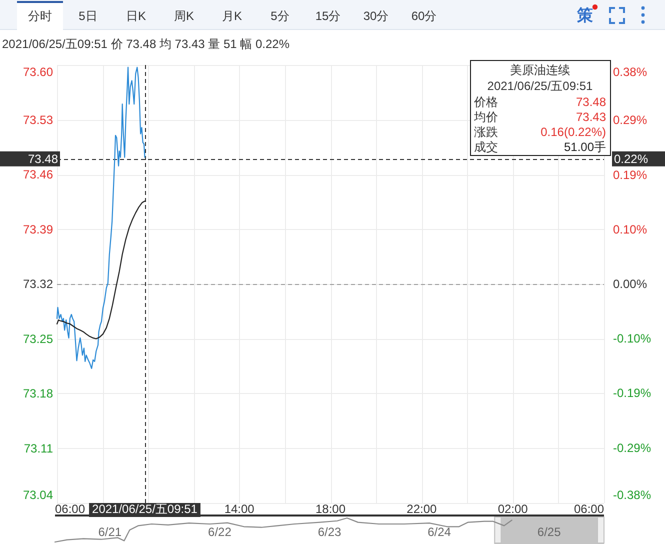  What do you see at coordinates (422, 509) in the screenshot?
I see `x-tick-label: 22:00` at bounding box center [422, 509].